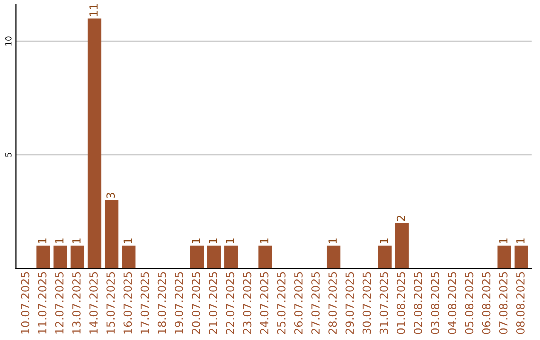  I want to click on data-label: 2, so click(401, 219).